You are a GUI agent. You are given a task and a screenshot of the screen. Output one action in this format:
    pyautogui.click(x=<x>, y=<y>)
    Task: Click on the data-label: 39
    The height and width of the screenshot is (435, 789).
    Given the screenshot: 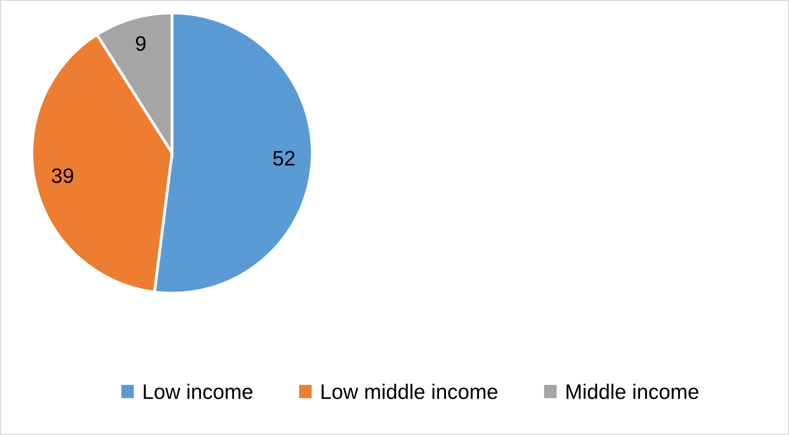 What is the action you would take?
    pyautogui.click(x=63, y=176)
    